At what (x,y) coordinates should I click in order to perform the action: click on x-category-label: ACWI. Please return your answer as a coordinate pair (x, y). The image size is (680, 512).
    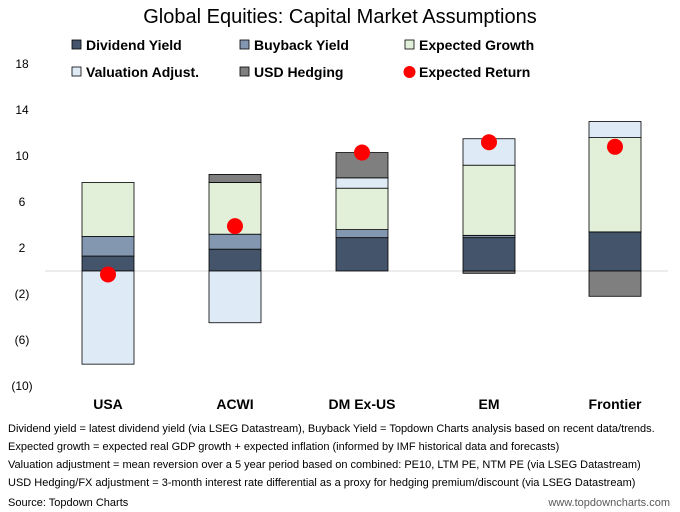
    Looking at the image, I should click on (234, 404).